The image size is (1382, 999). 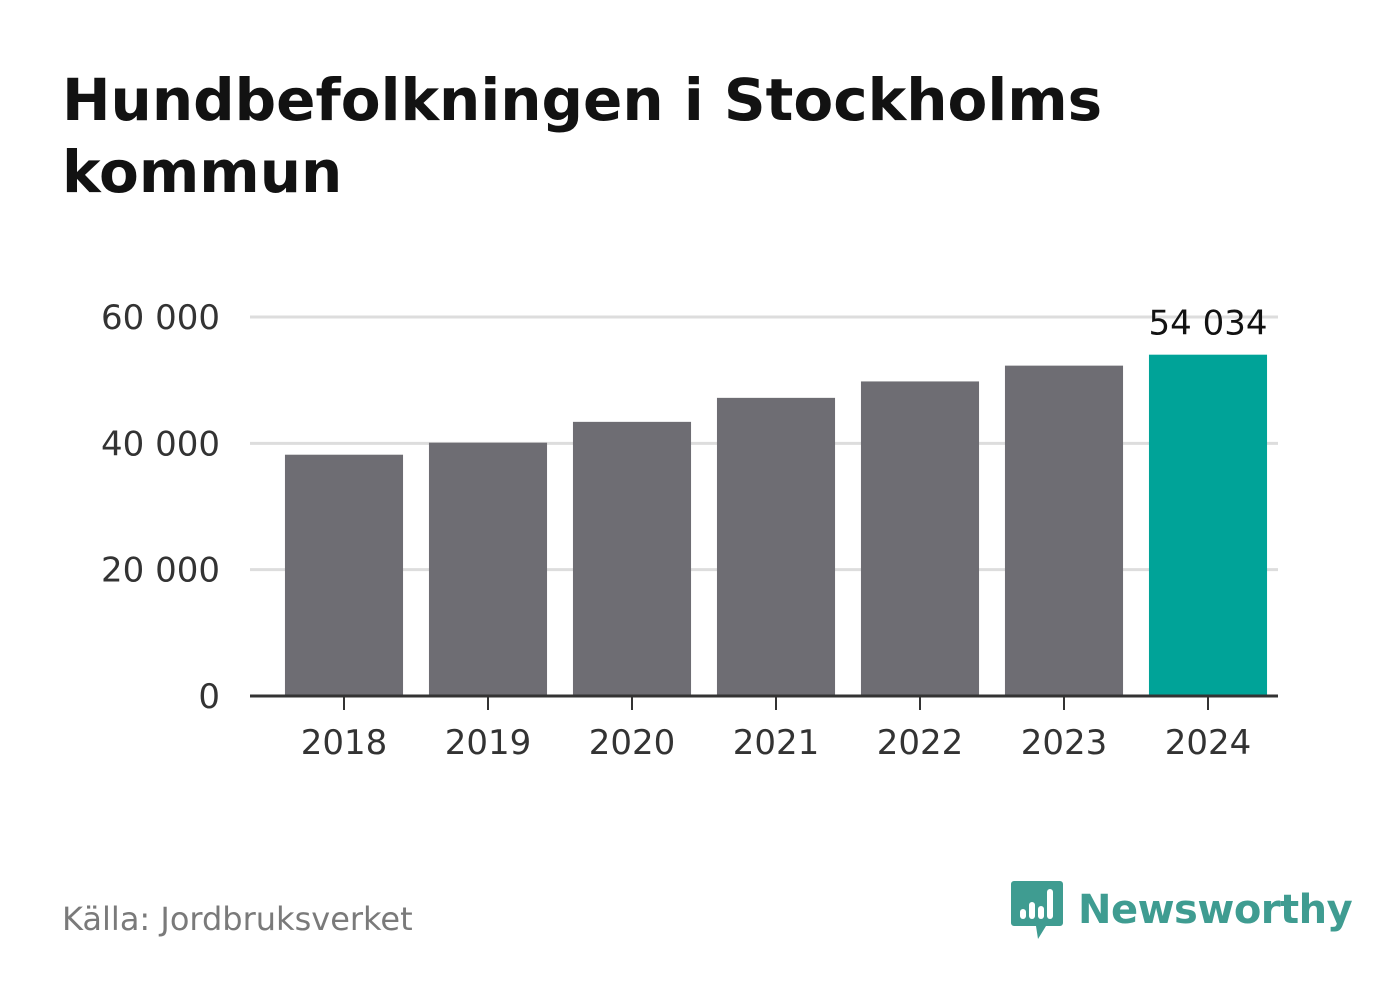 What do you see at coordinates (920, 743) in the screenshot?
I see `x-tick-label: 2022` at bounding box center [920, 743].